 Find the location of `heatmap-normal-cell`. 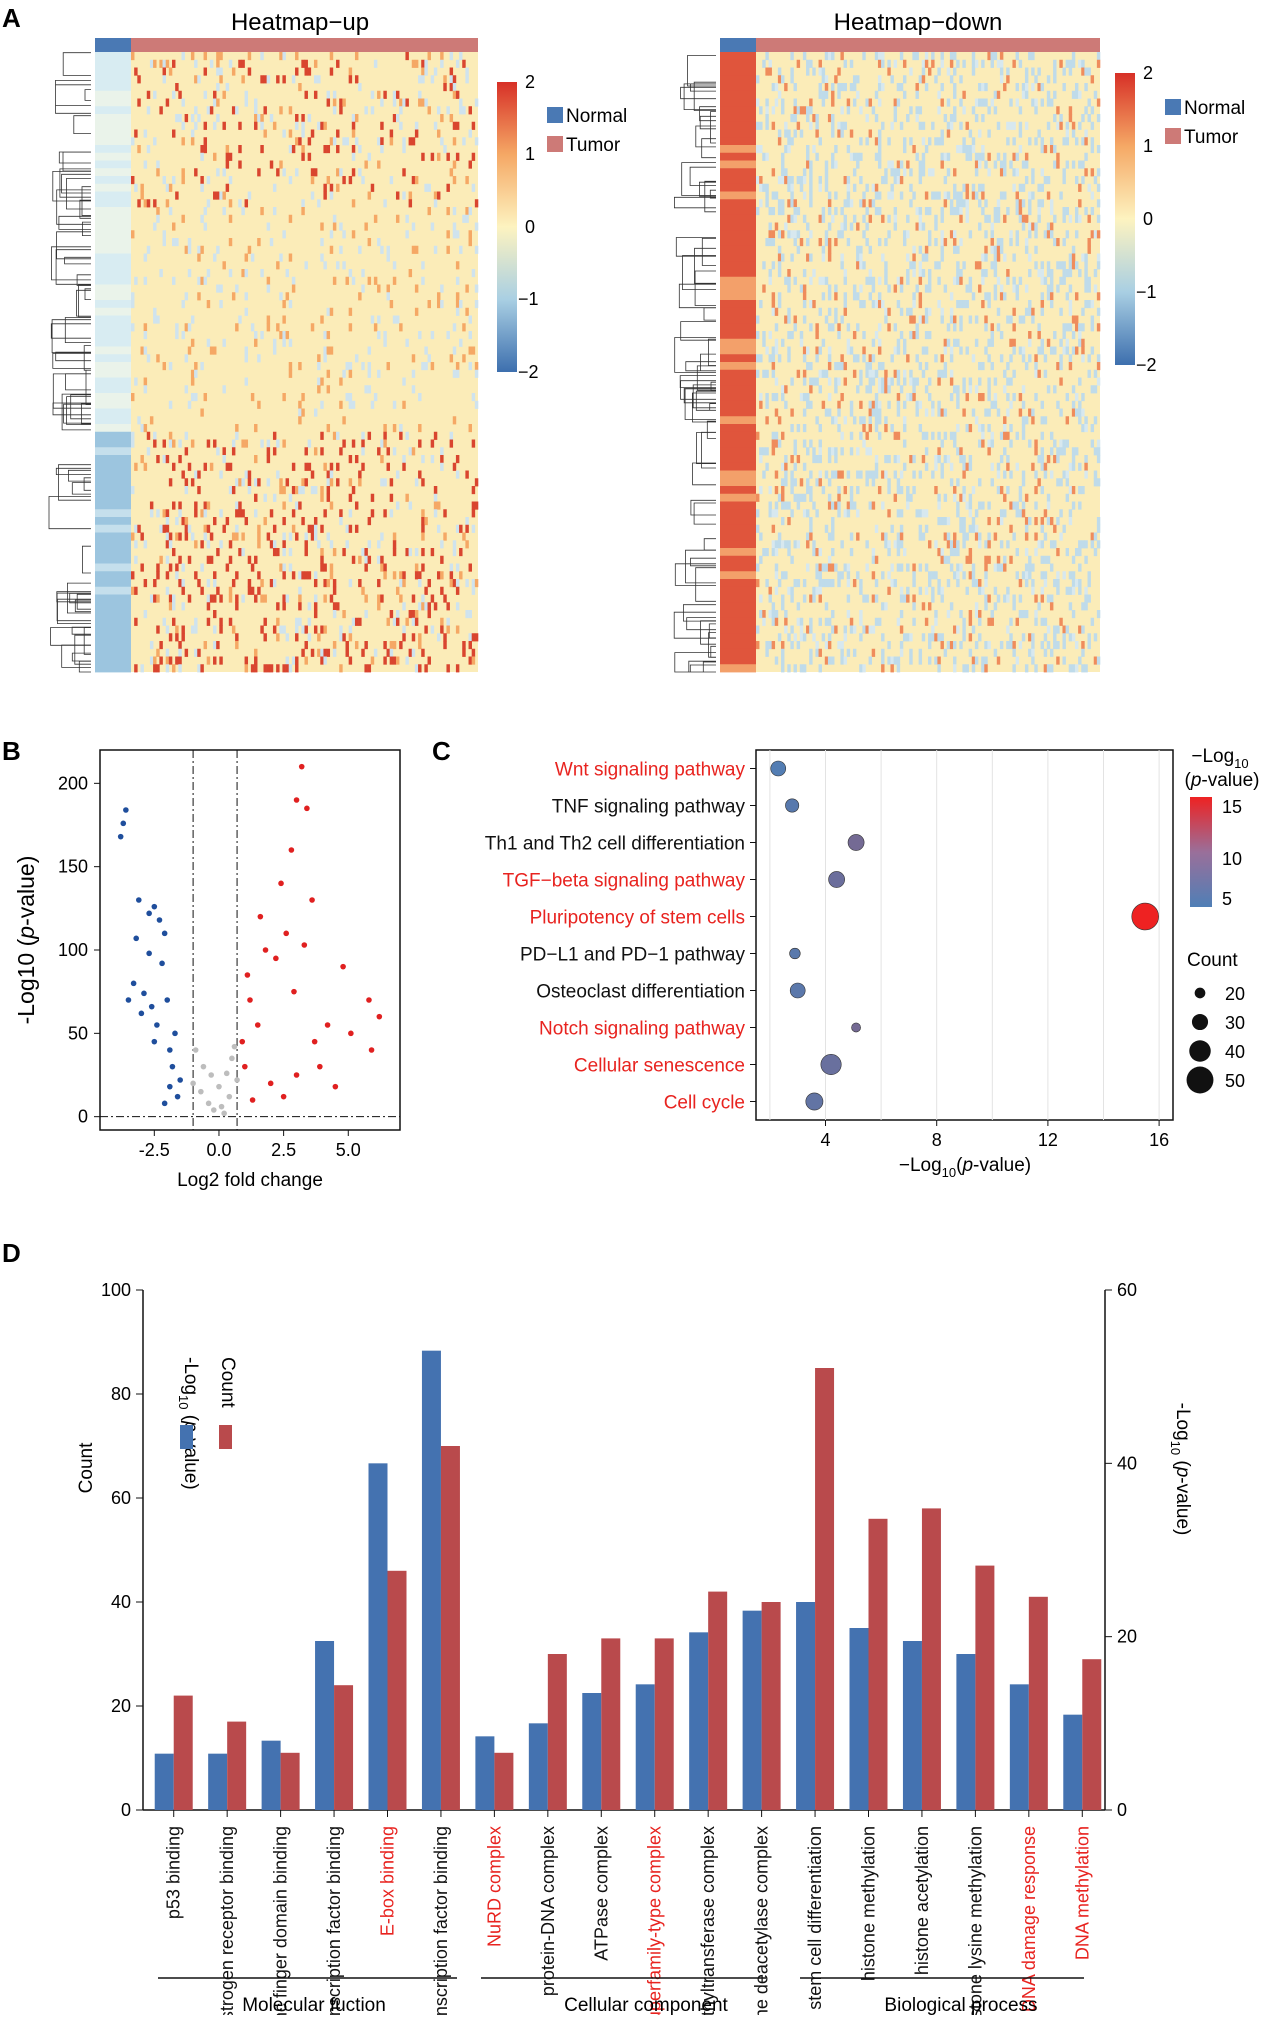

heatmap-normal-cell is located at coordinates (738, 296).